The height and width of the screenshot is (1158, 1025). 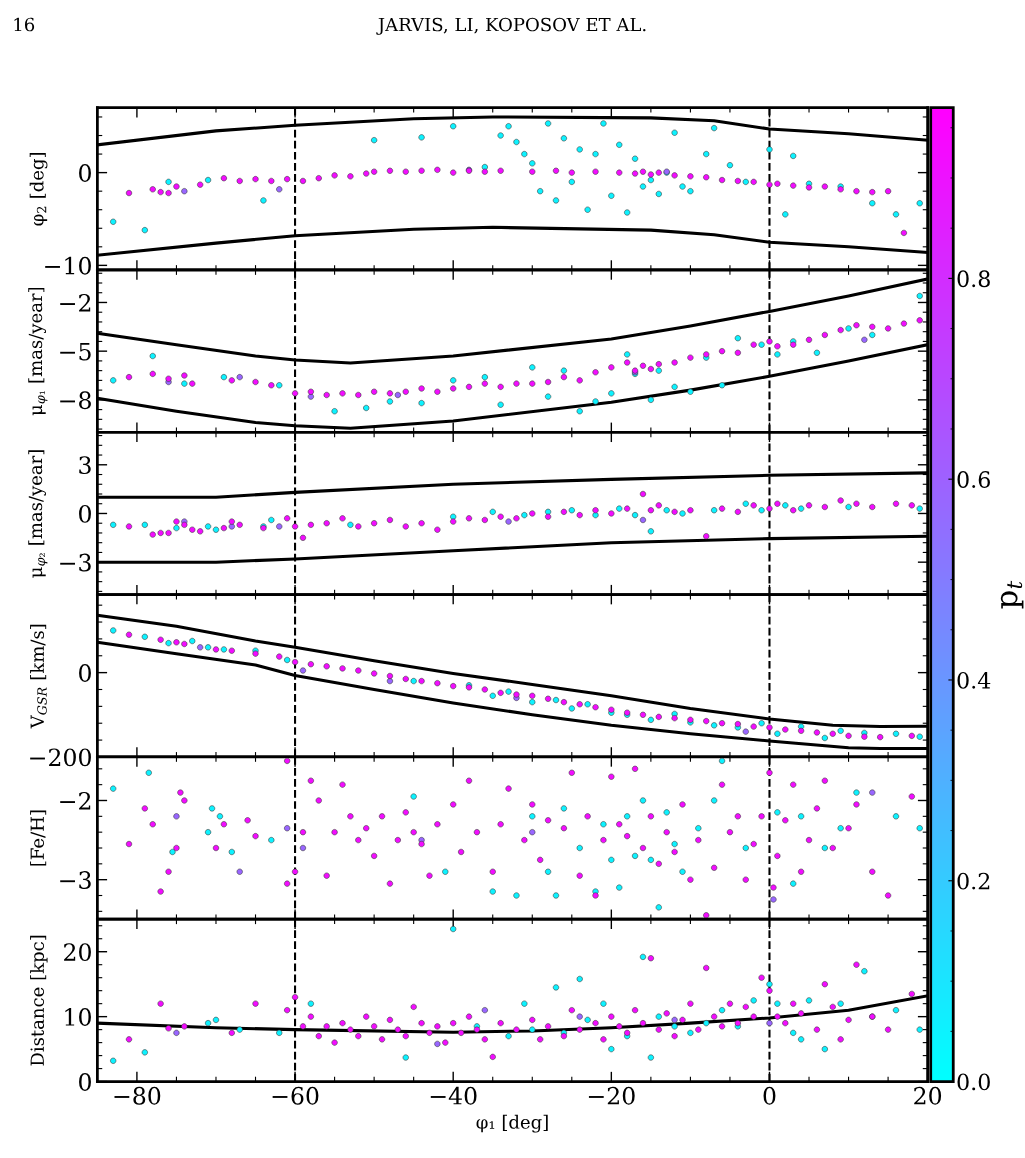 I want to click on x-axis-title: φ₁ [deg], so click(x=512, y=1123).